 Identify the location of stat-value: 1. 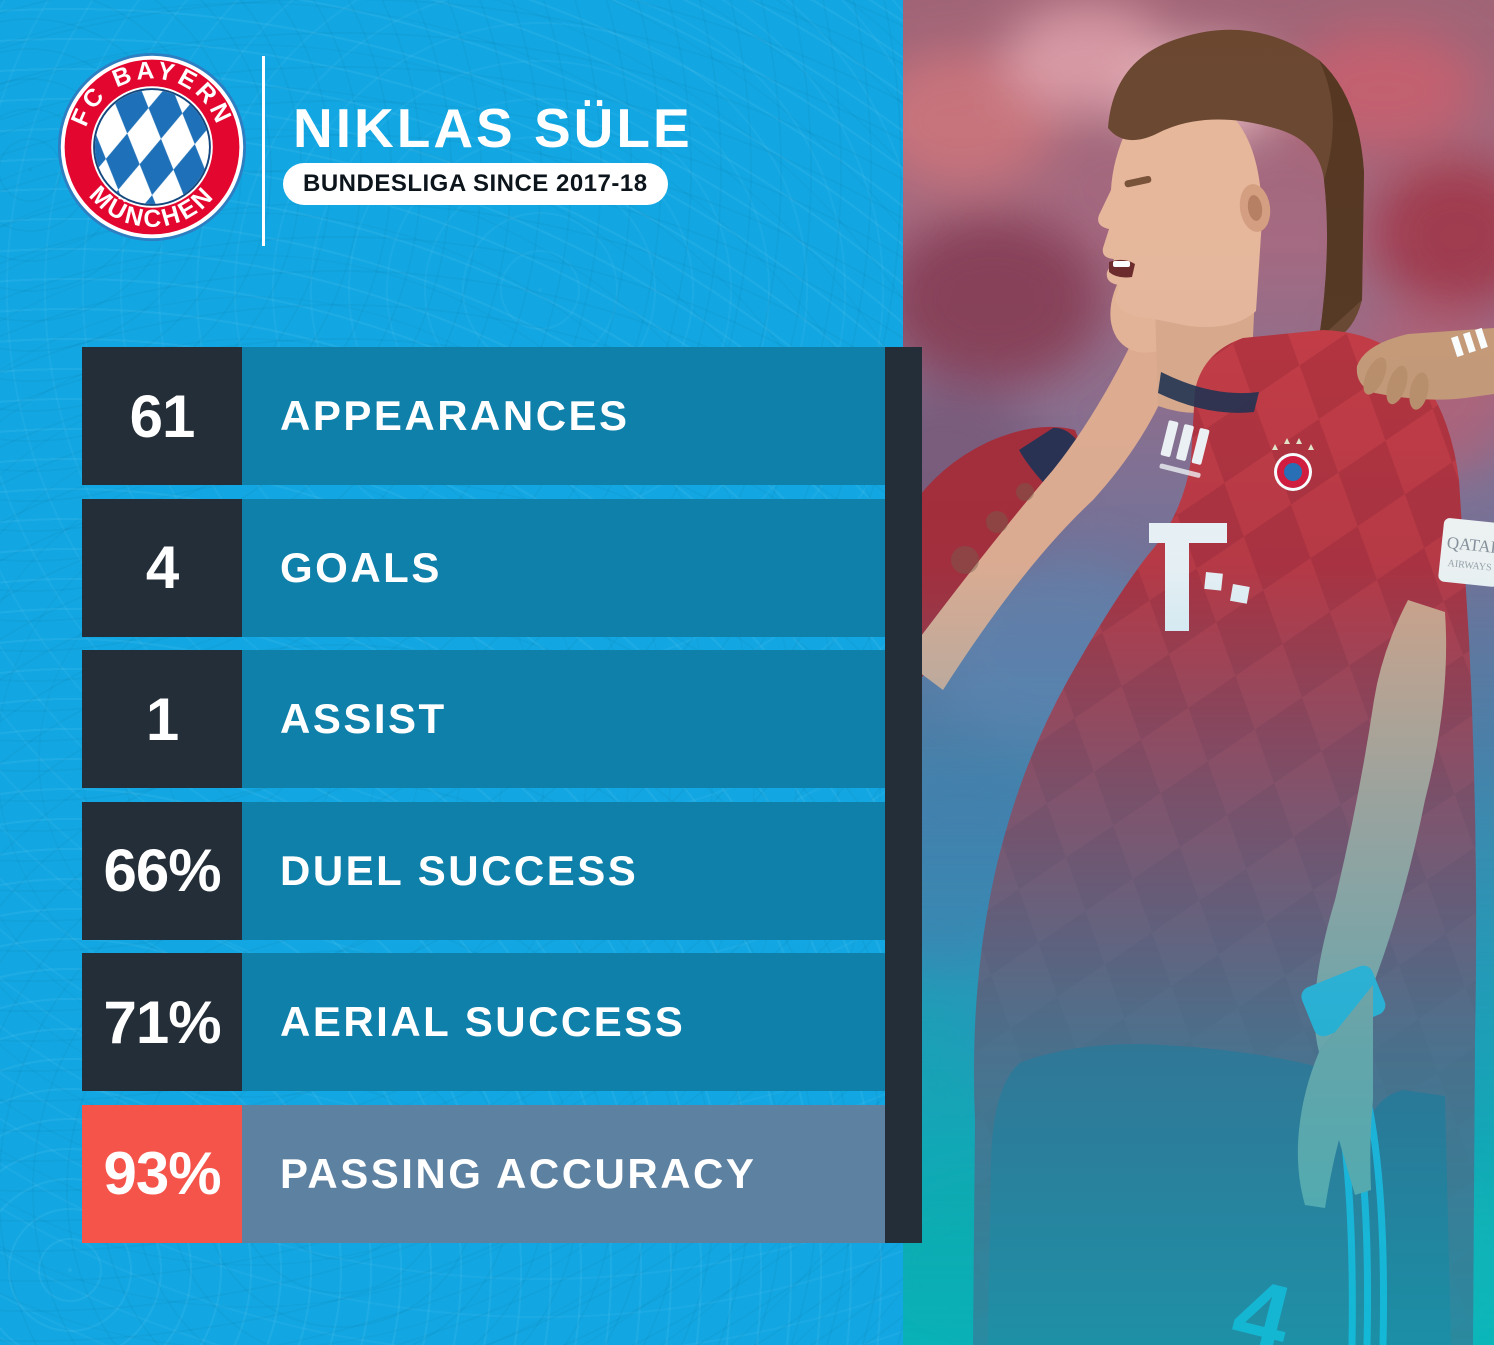
(162, 719).